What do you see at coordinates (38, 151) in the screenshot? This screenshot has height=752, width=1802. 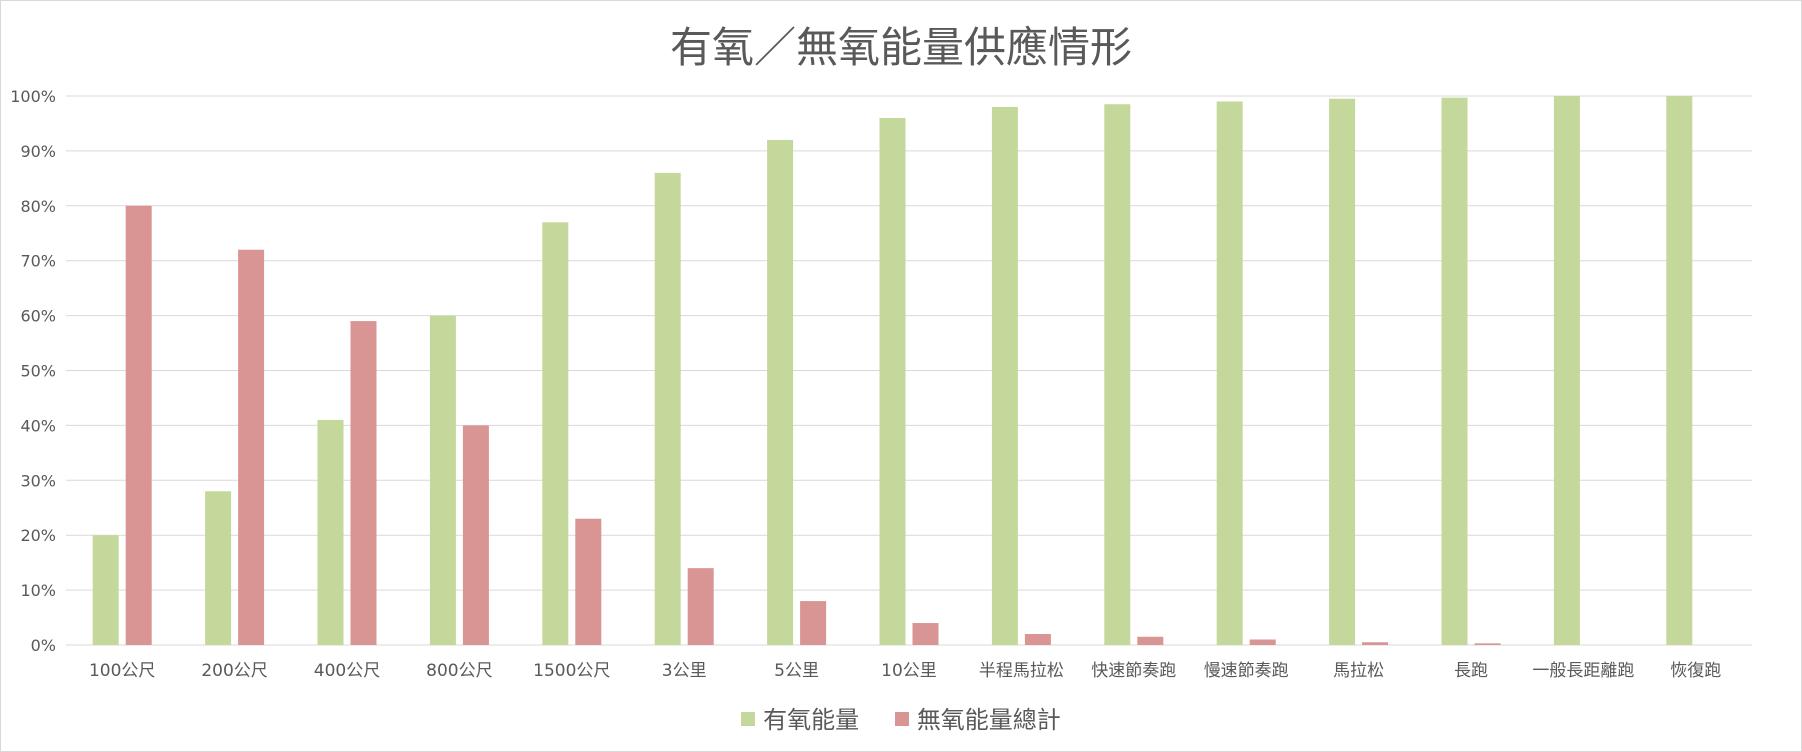 I see `y-tick-label: 90%` at bounding box center [38, 151].